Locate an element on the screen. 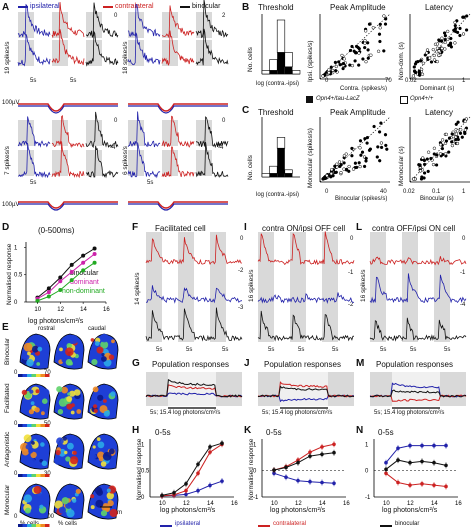  gjm-band-right is located at coordinates (229, 389).